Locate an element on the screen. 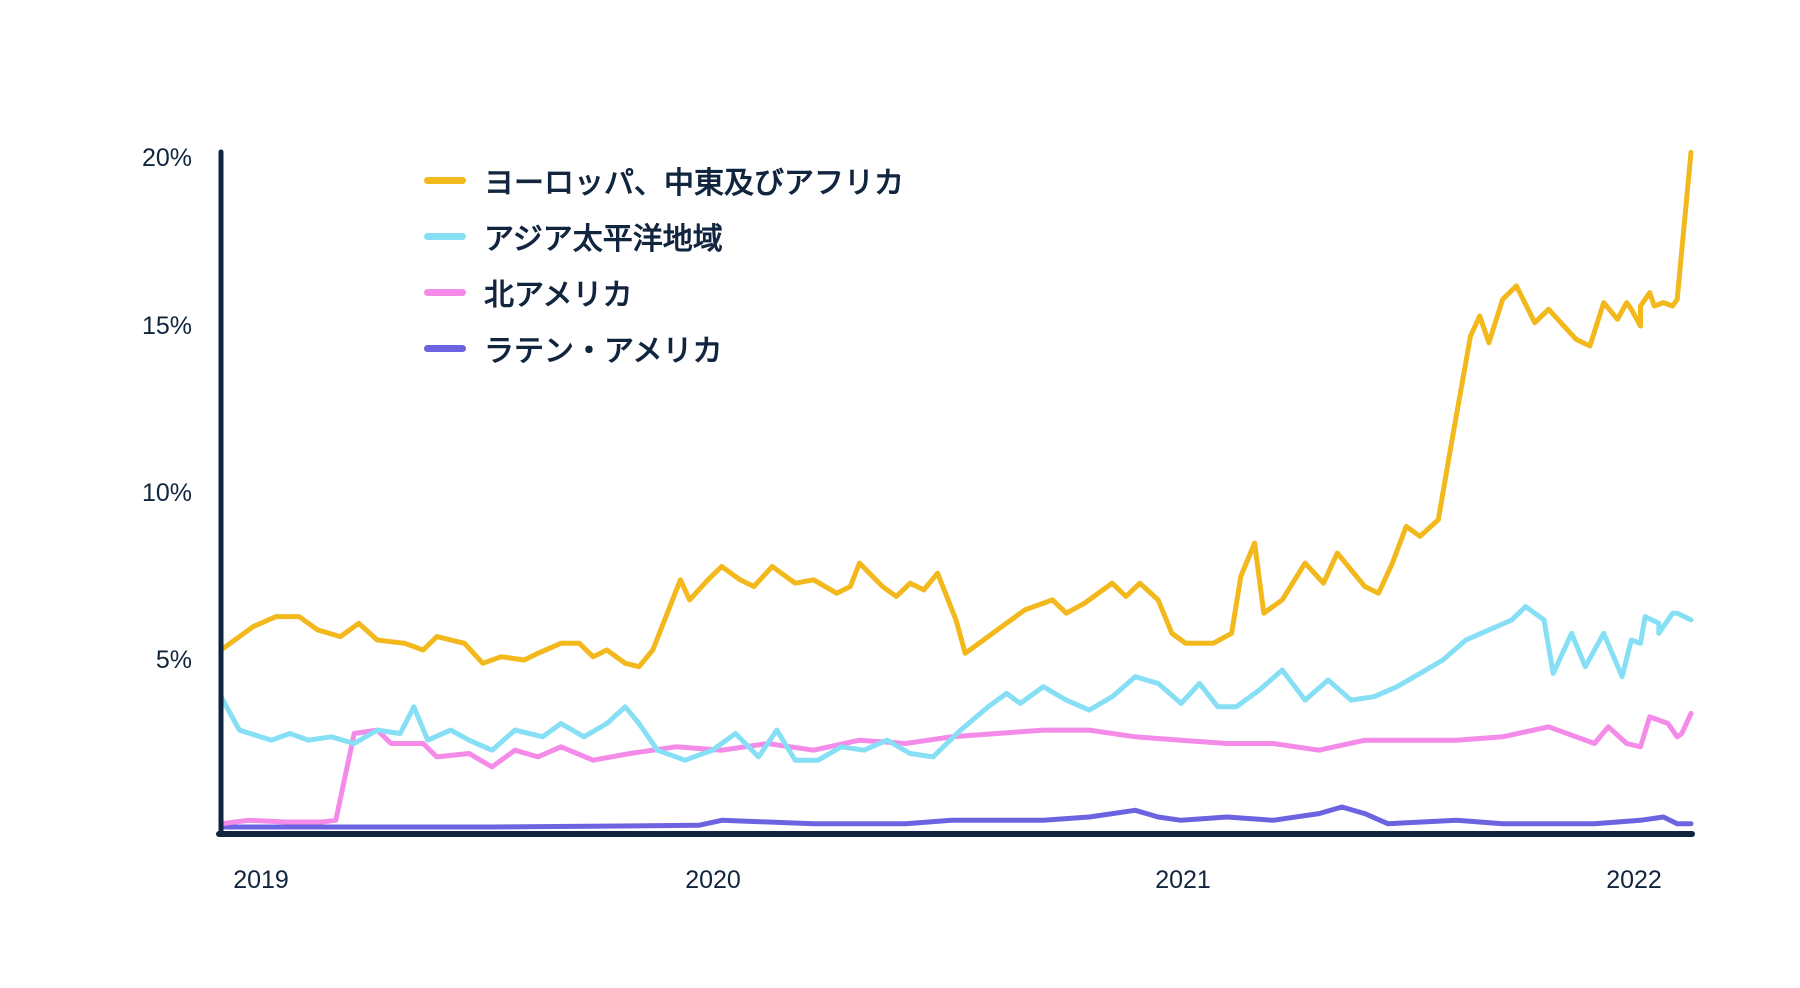 The height and width of the screenshot is (988, 1800). x-tick-2021: 2021 is located at coordinates (1183, 880).